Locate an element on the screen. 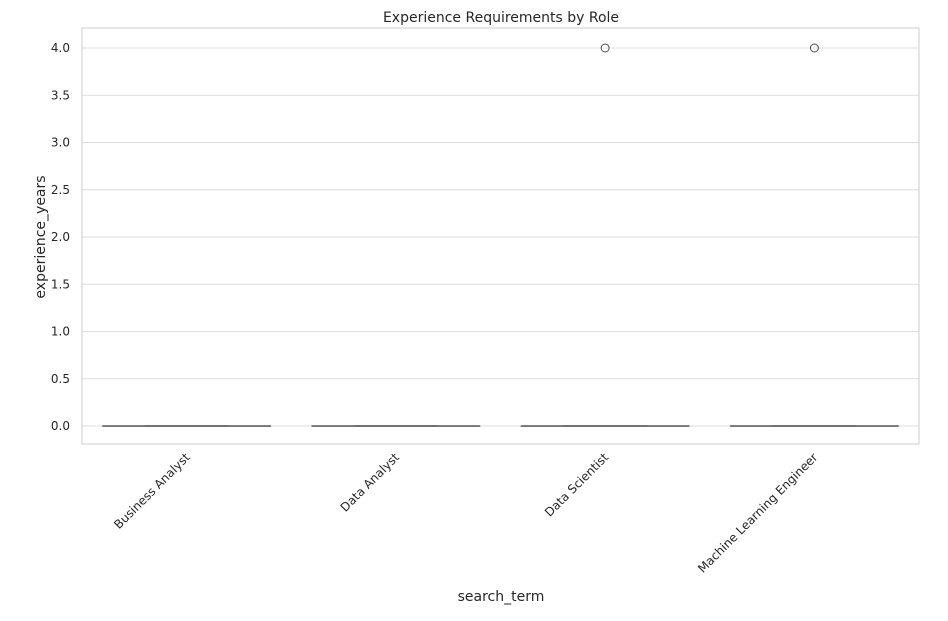  y-tick-label: 0.5 is located at coordinates (60, 379).